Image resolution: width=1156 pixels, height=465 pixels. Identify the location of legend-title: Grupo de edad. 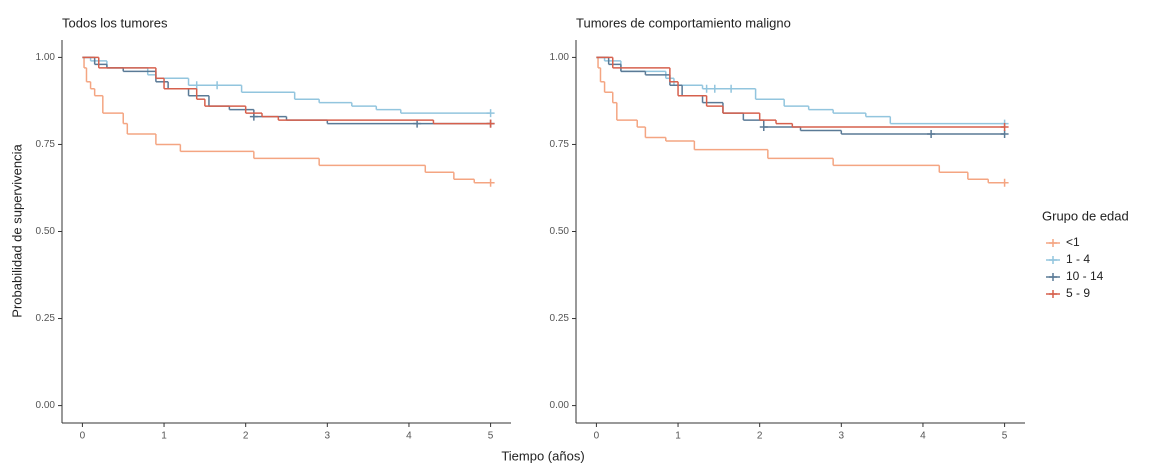
(1085, 215).